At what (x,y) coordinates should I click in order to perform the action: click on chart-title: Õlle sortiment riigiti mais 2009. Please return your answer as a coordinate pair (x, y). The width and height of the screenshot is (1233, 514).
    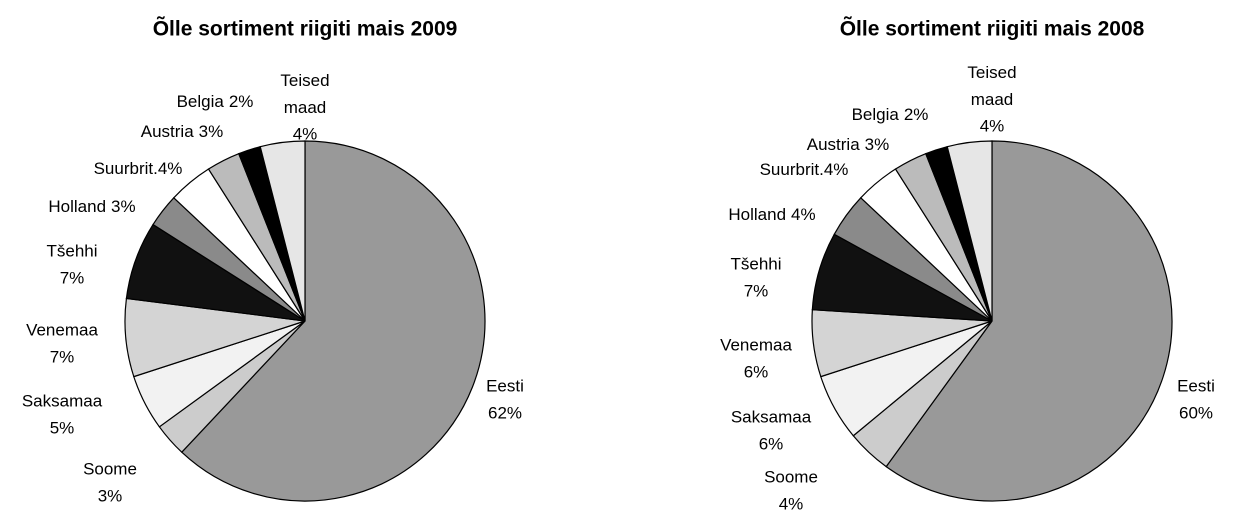
    Looking at the image, I should click on (305, 29).